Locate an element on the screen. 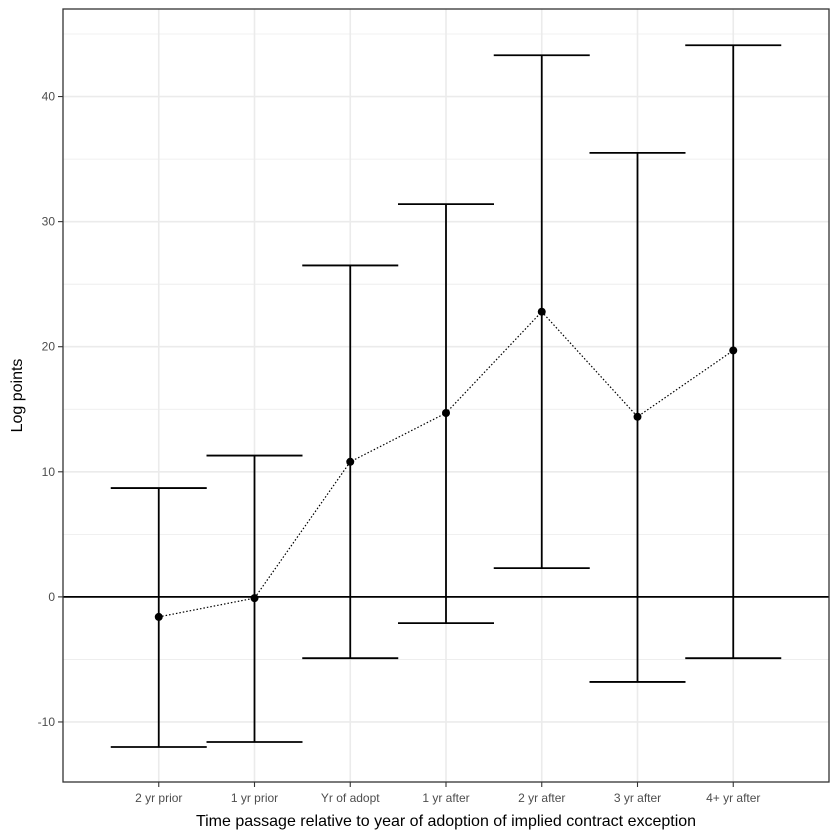 This screenshot has height=840, width=840. x-tick-label: 4+ yr after is located at coordinates (733, 798).